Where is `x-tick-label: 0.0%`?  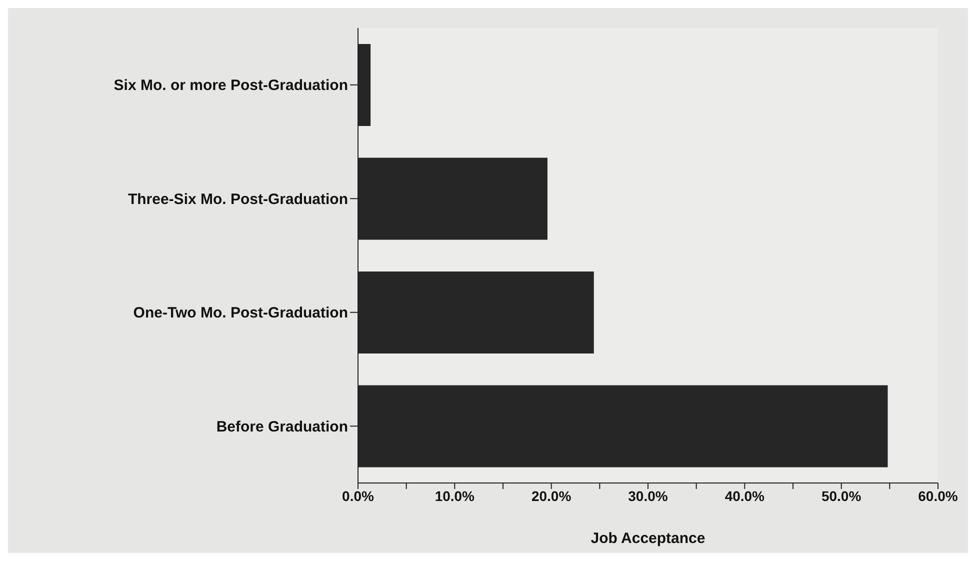 x-tick-label: 0.0% is located at coordinates (358, 496).